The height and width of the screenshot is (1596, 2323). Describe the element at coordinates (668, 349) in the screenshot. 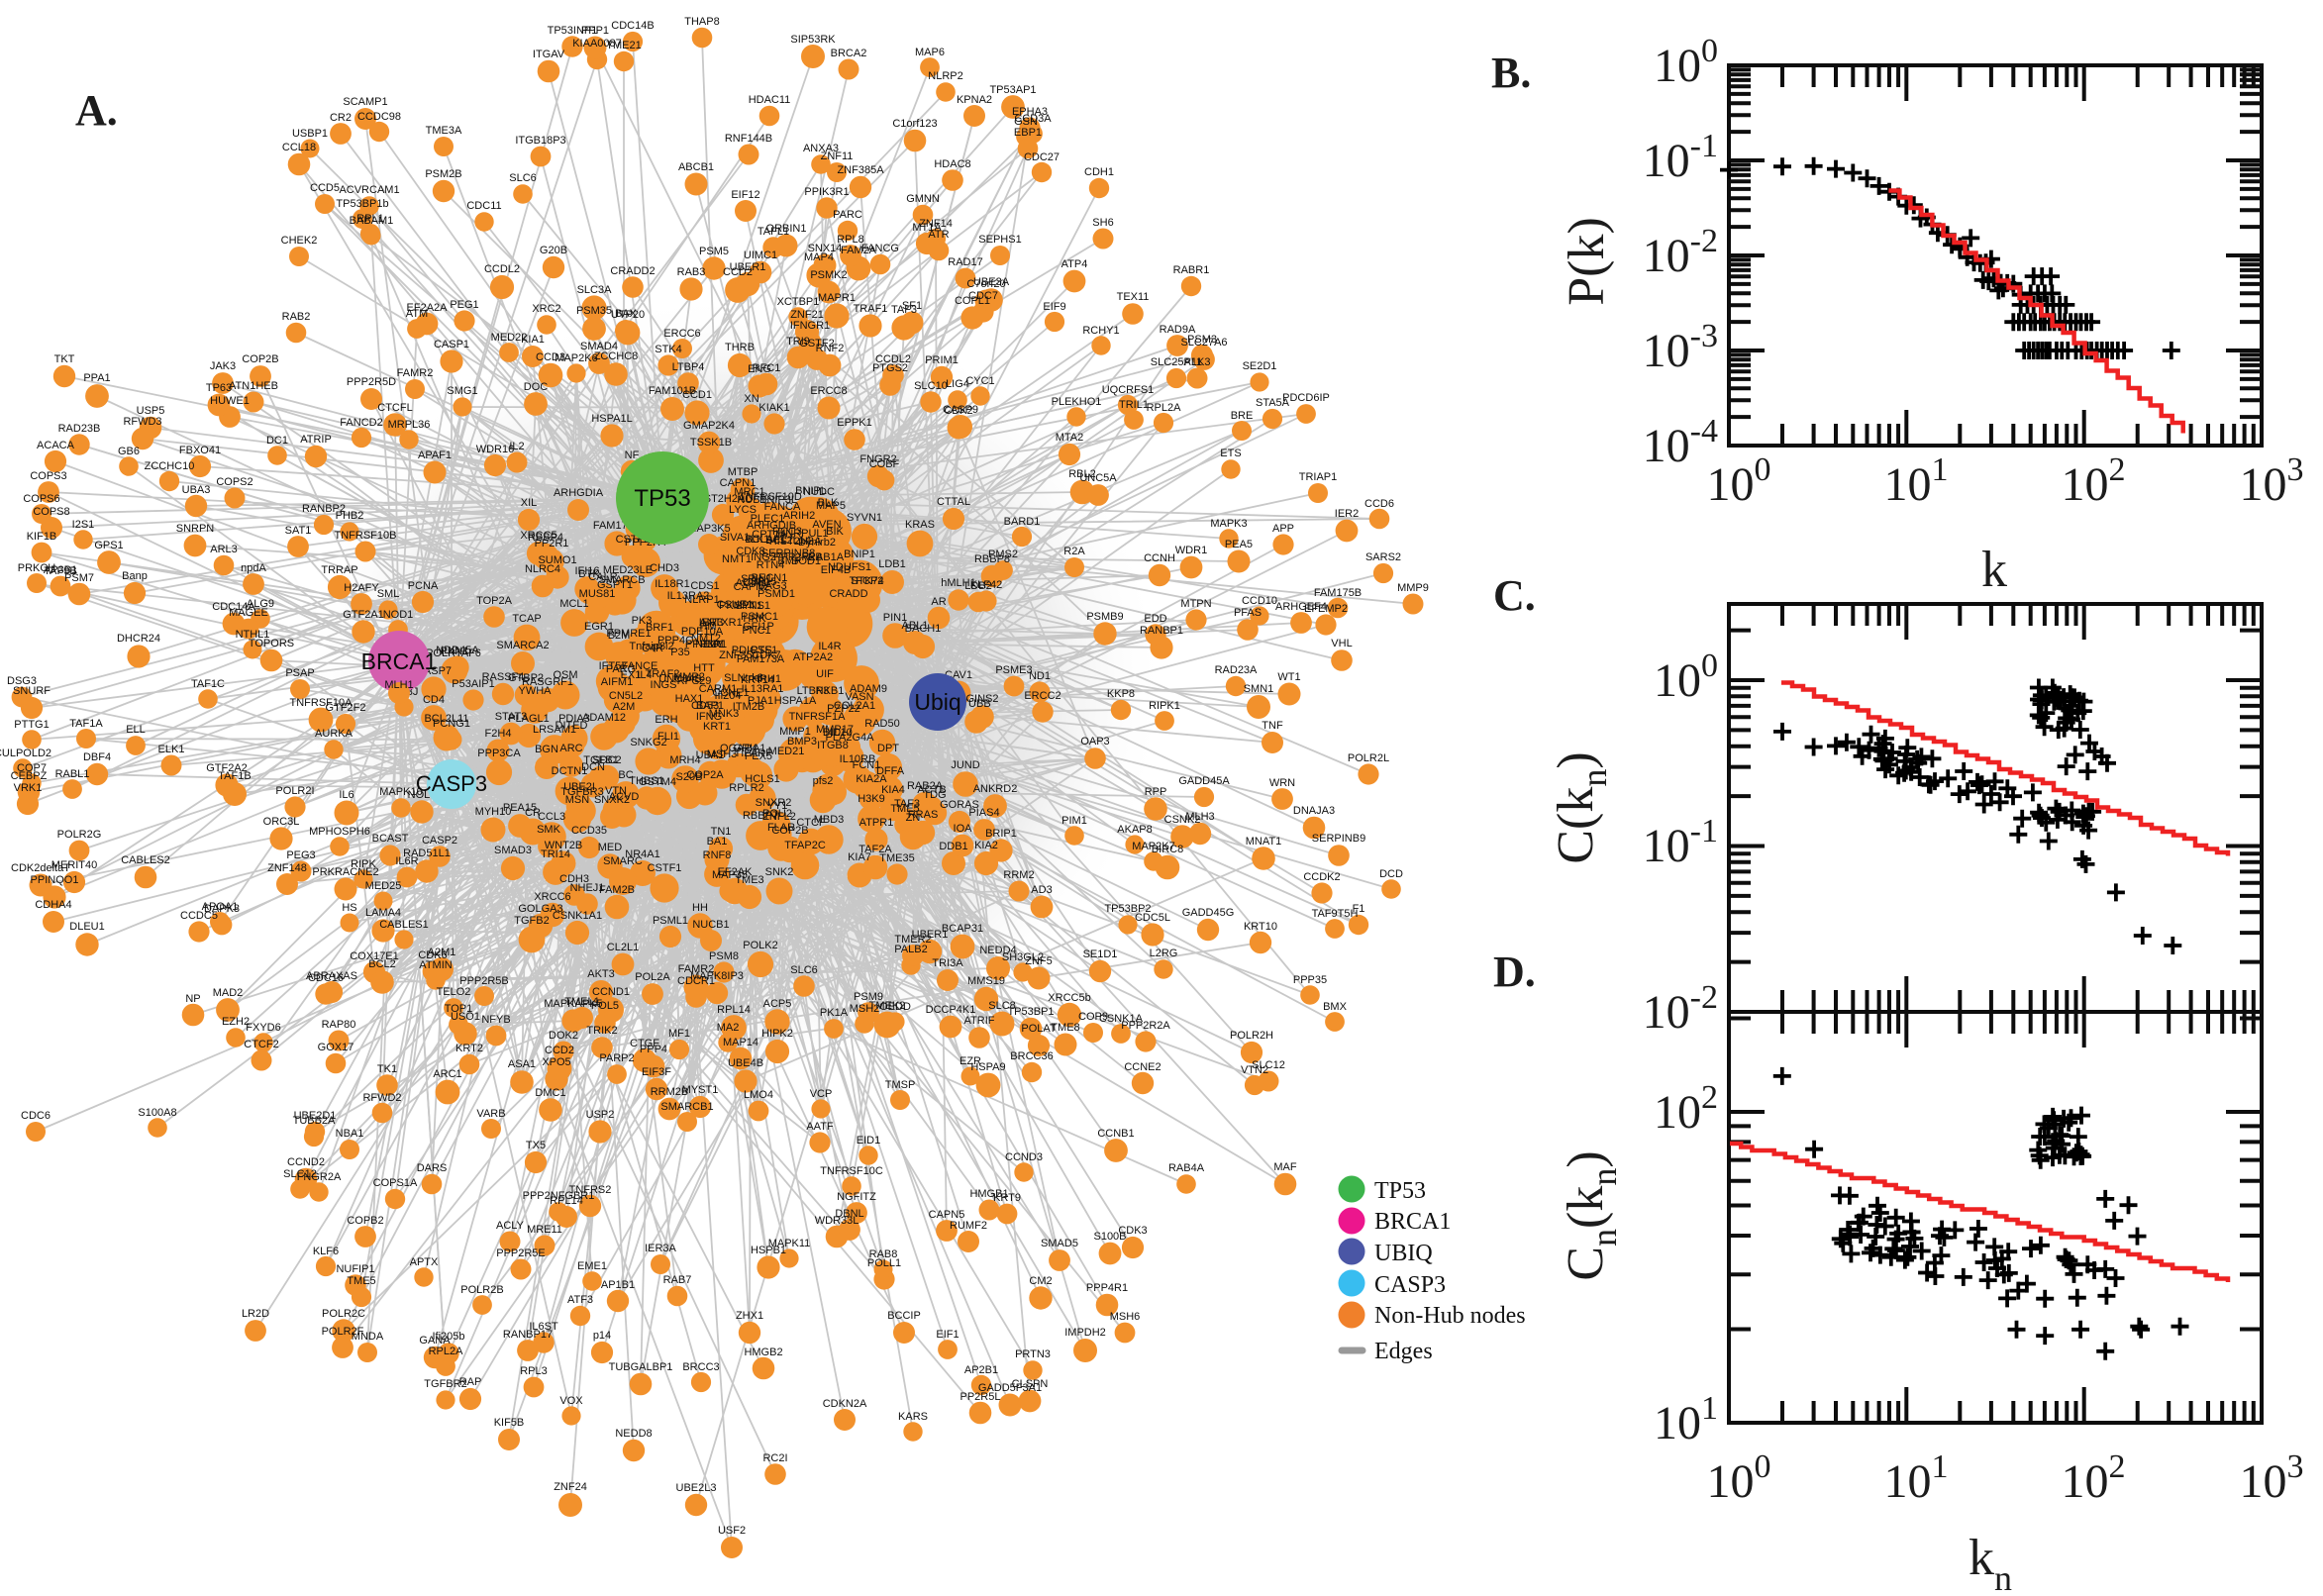

I see `svg-text: STK4` at that location.